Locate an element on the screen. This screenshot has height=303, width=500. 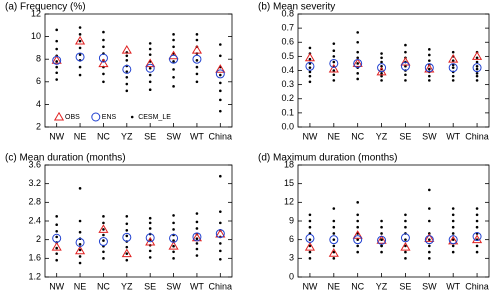
y-tick-label: 0.8 is located at coordinates (287, 13).